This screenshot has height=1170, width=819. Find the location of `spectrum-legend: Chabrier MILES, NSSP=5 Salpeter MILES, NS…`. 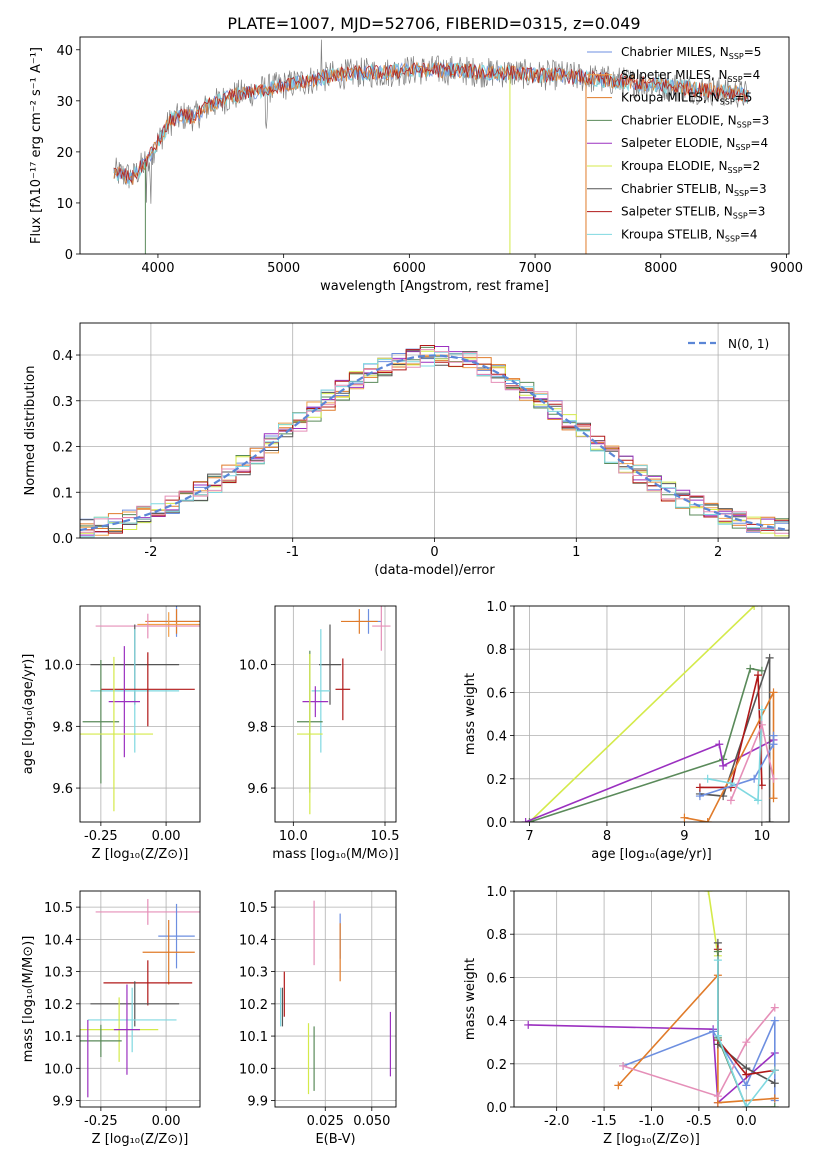

spectrum-legend: Chabrier MILES, NSSP=5 Salpeter MILES, NS… is located at coordinates (678, 144).